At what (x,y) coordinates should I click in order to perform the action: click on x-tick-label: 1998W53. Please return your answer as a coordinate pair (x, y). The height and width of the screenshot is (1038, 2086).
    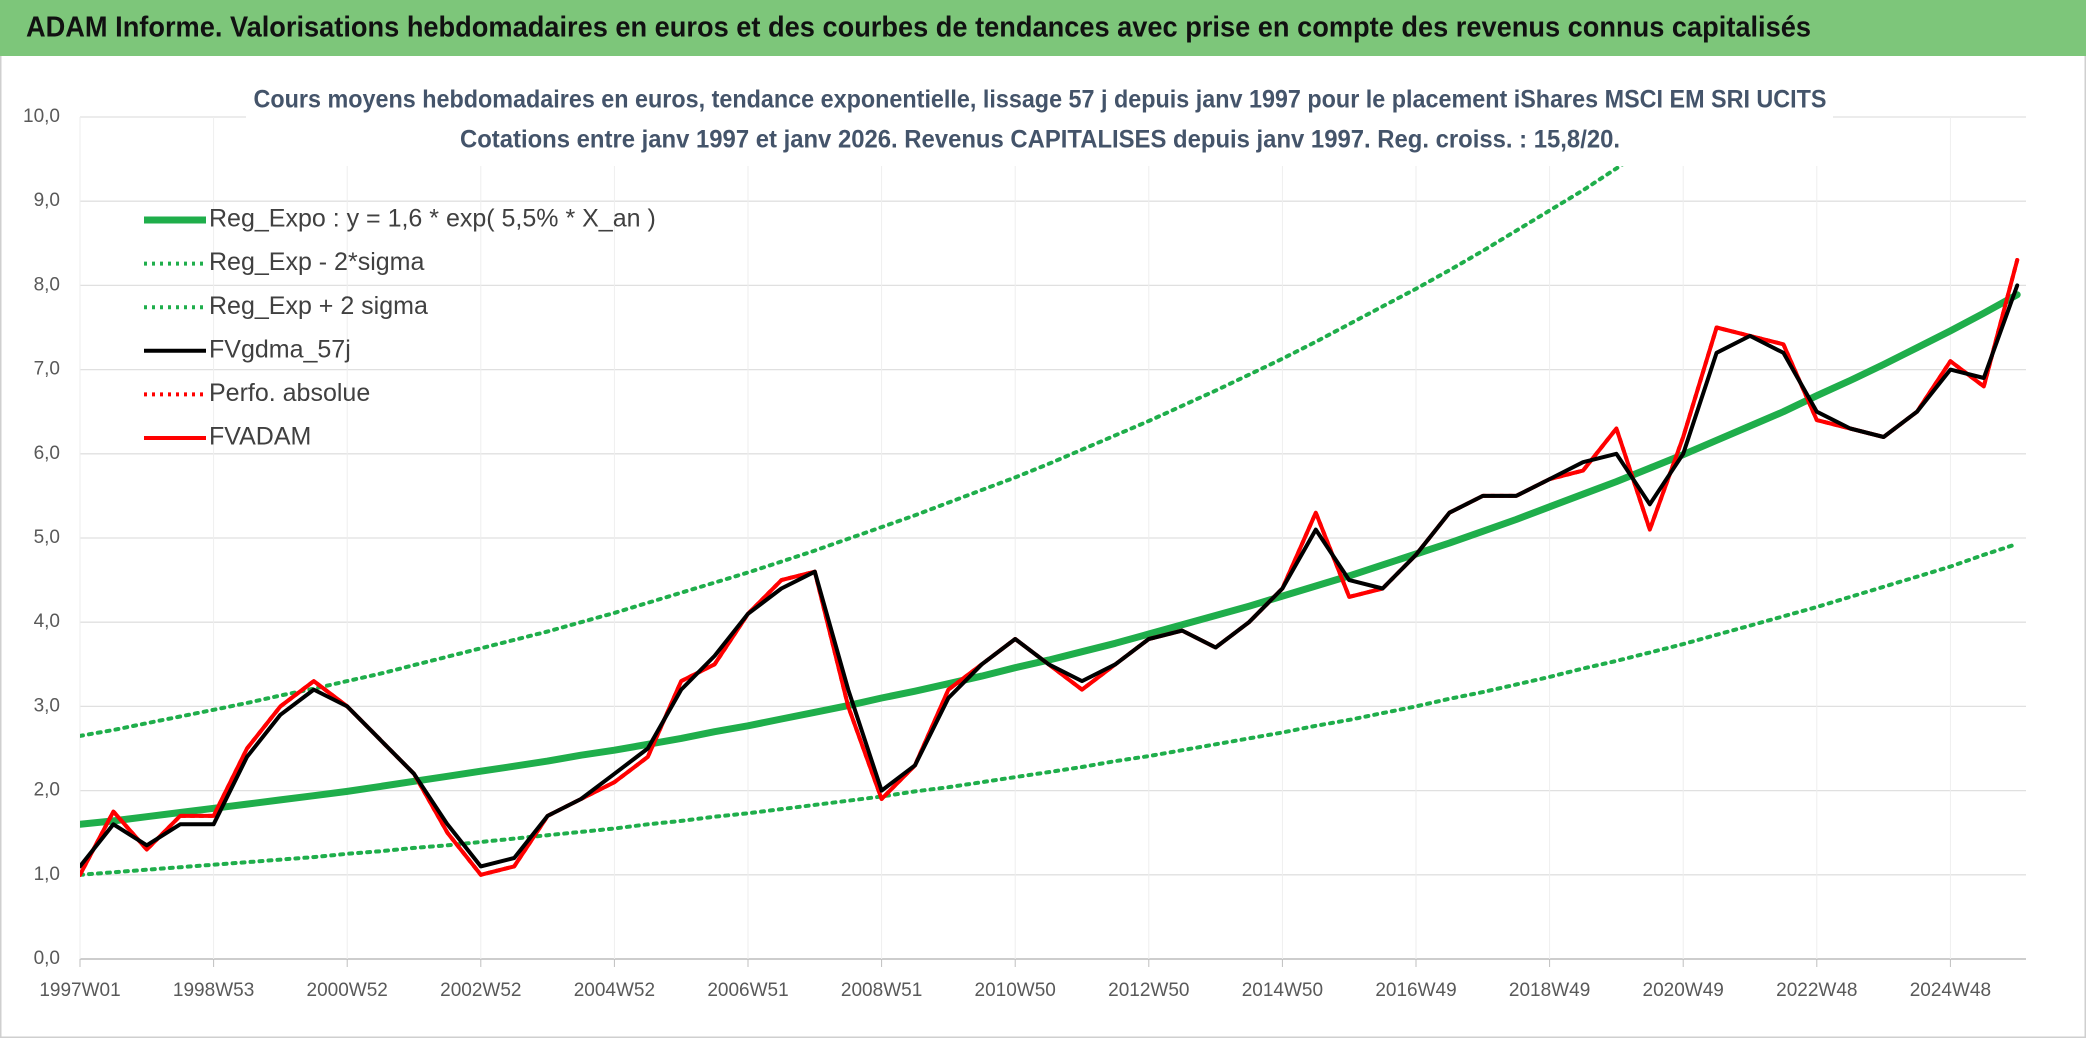
    Looking at the image, I should click on (213, 990).